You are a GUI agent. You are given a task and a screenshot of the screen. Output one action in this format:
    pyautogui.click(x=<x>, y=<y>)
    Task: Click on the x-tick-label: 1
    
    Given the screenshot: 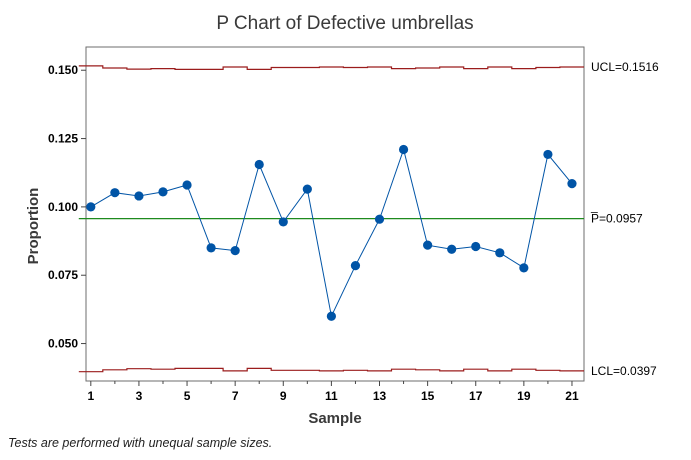 What is the action you would take?
    pyautogui.click(x=90, y=396)
    